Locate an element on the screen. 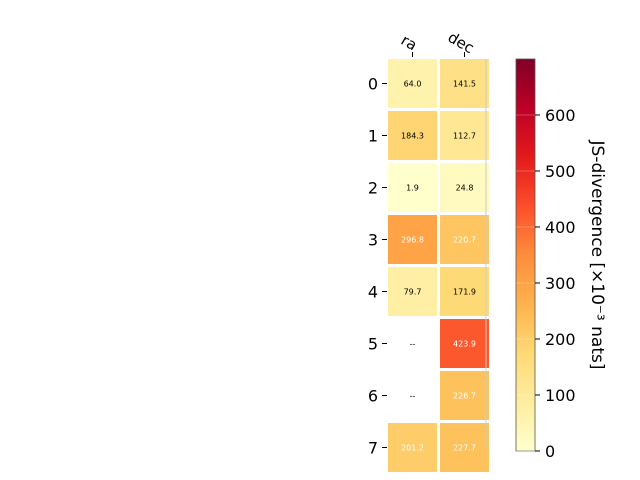 This screenshot has width=640, height=480. colorbar-ticks: 0 100 200 300 400 500 600 is located at coordinates (546, 283).